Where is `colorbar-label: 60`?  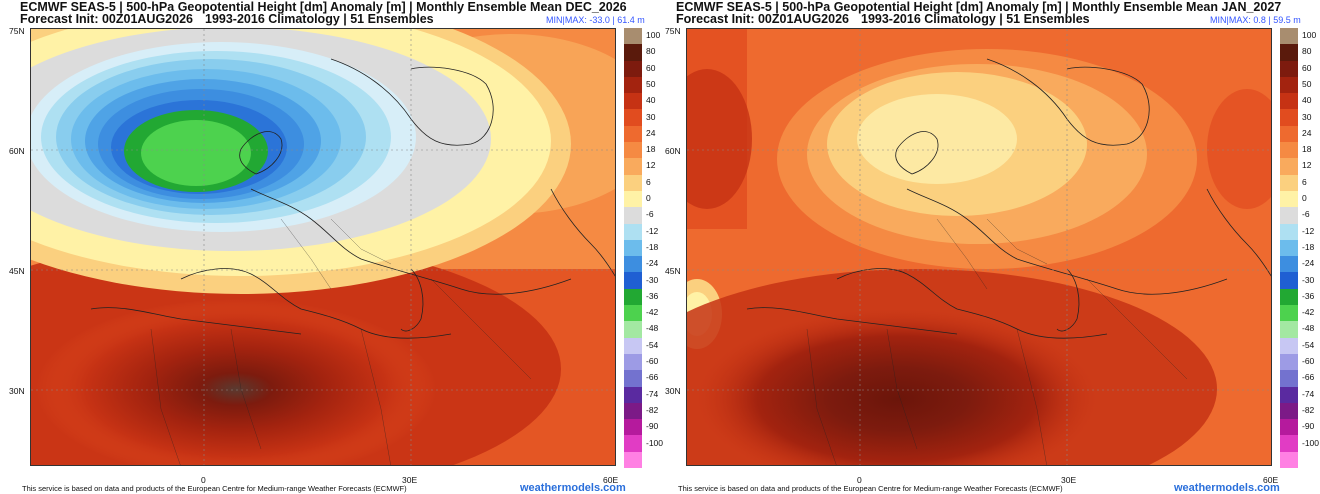 colorbar-label: 60 is located at coordinates (651, 67).